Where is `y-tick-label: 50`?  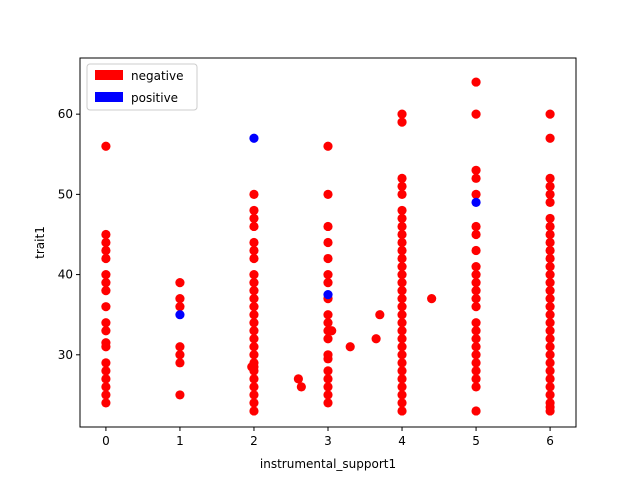
y-tick-label: 50 is located at coordinates (65, 194).